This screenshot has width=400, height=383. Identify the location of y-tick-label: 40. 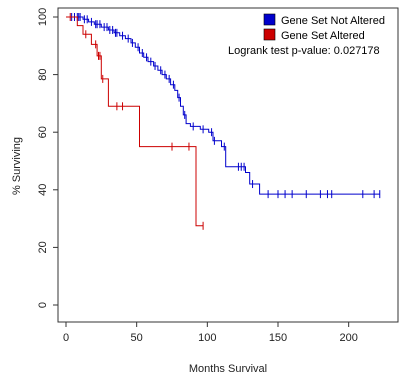
(43, 190).